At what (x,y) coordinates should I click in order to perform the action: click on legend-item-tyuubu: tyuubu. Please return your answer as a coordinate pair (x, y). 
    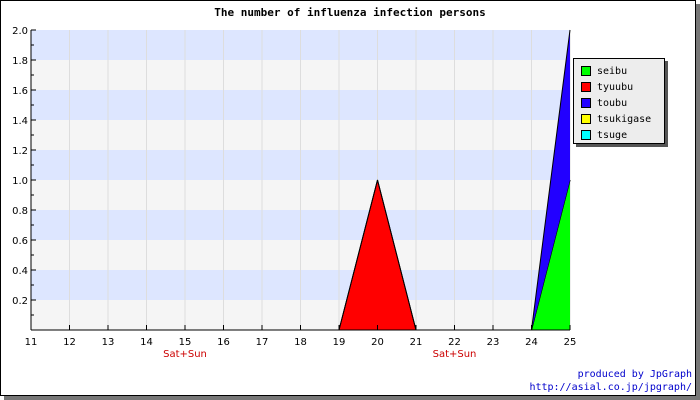
    Looking at the image, I should click on (619, 87).